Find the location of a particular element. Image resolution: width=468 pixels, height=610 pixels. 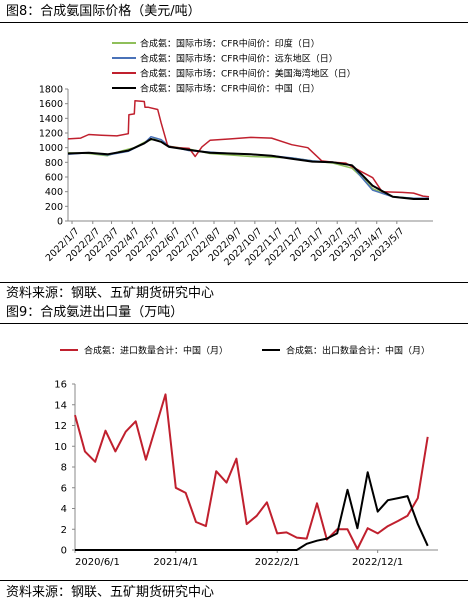

y-tick-label: 1800 is located at coordinates (51, 90).